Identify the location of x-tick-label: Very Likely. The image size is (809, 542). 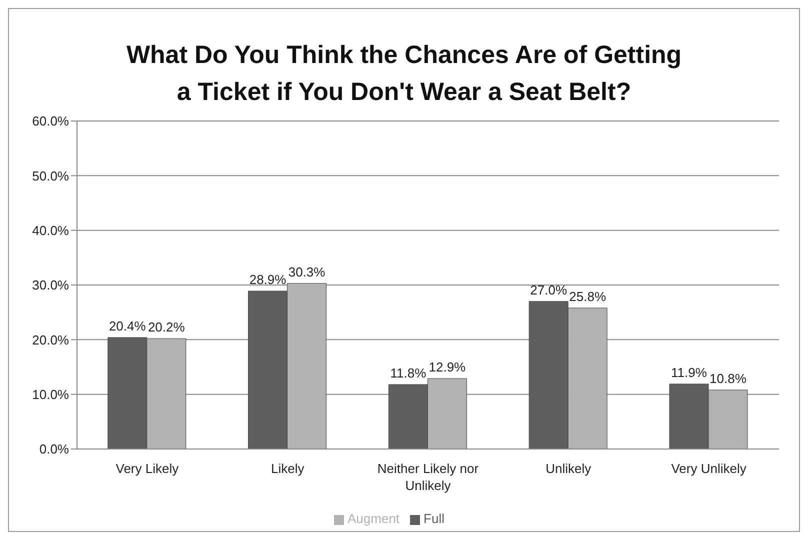
(148, 468).